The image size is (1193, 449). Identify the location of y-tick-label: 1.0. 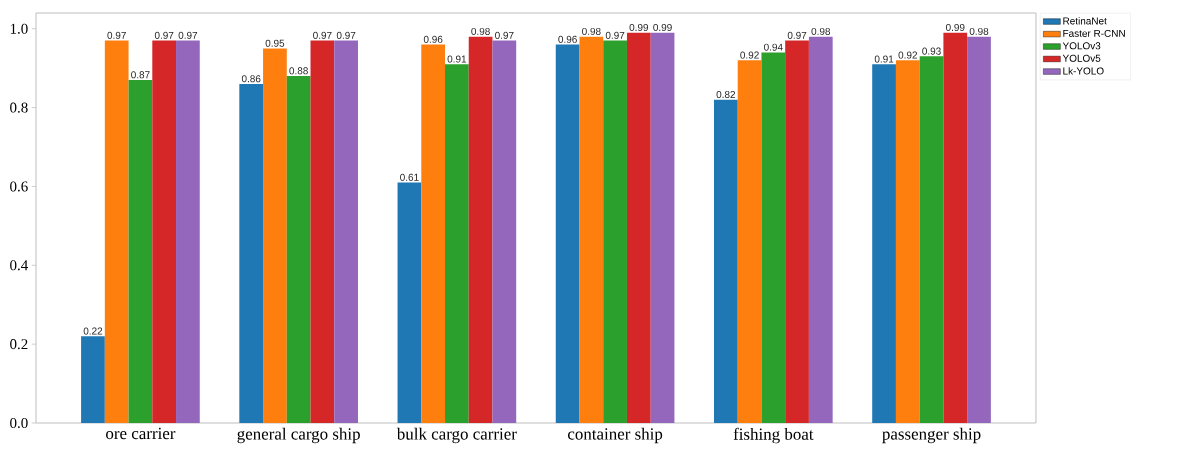
(19, 28).